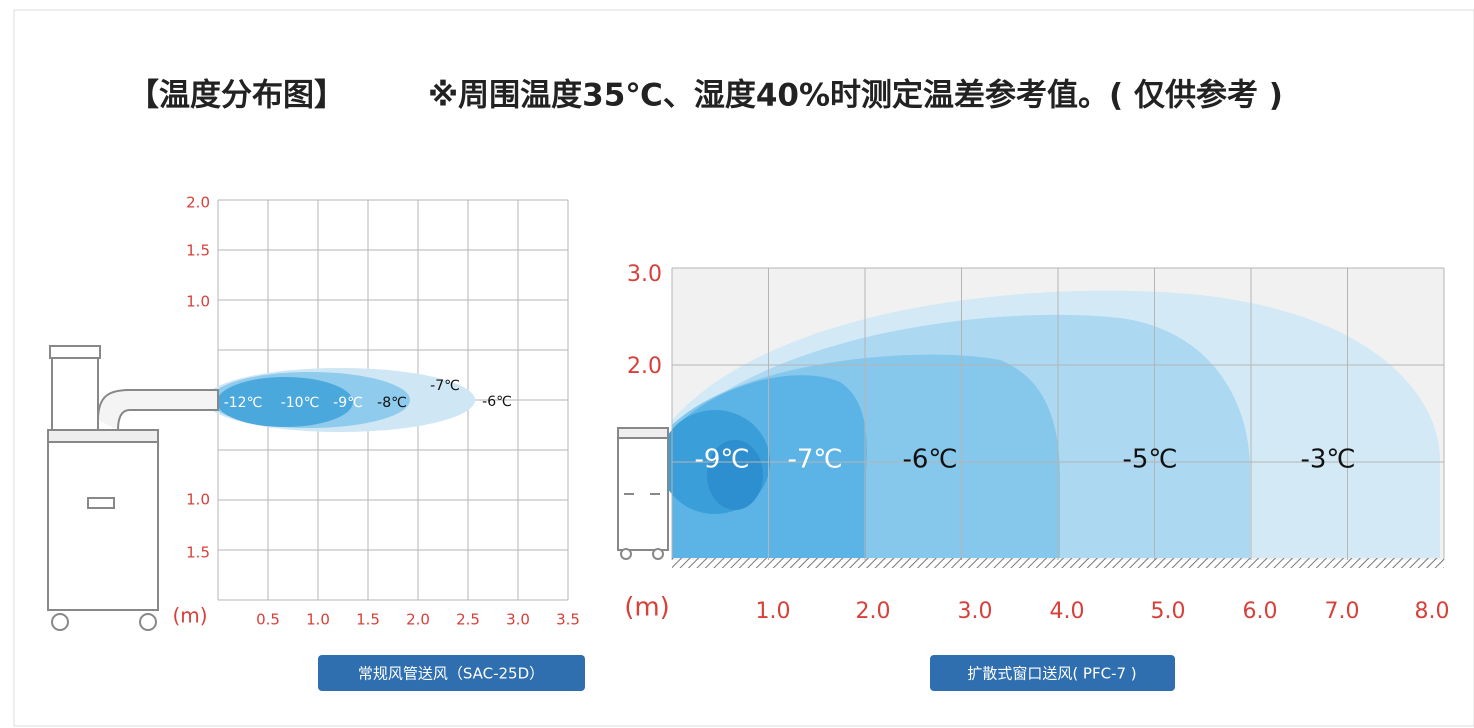 The image size is (1474, 728). I want to click on temperature: -3℃, so click(1327, 460).